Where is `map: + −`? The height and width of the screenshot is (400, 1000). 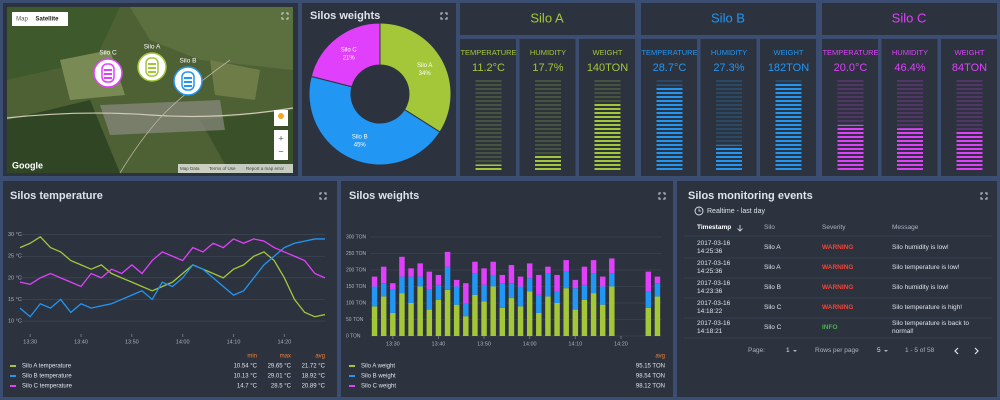
map: + − is located at coordinates (150, 90).